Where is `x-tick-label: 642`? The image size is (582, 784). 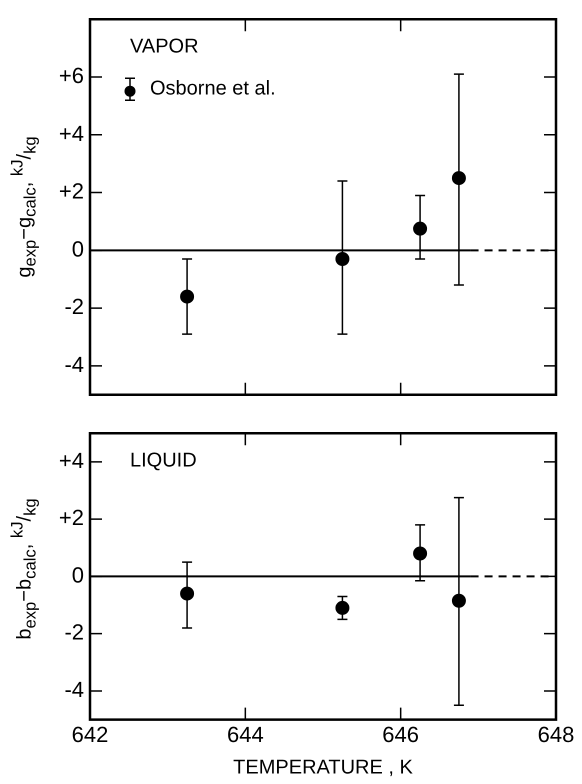 x-tick-label: 642 is located at coordinates (90, 734).